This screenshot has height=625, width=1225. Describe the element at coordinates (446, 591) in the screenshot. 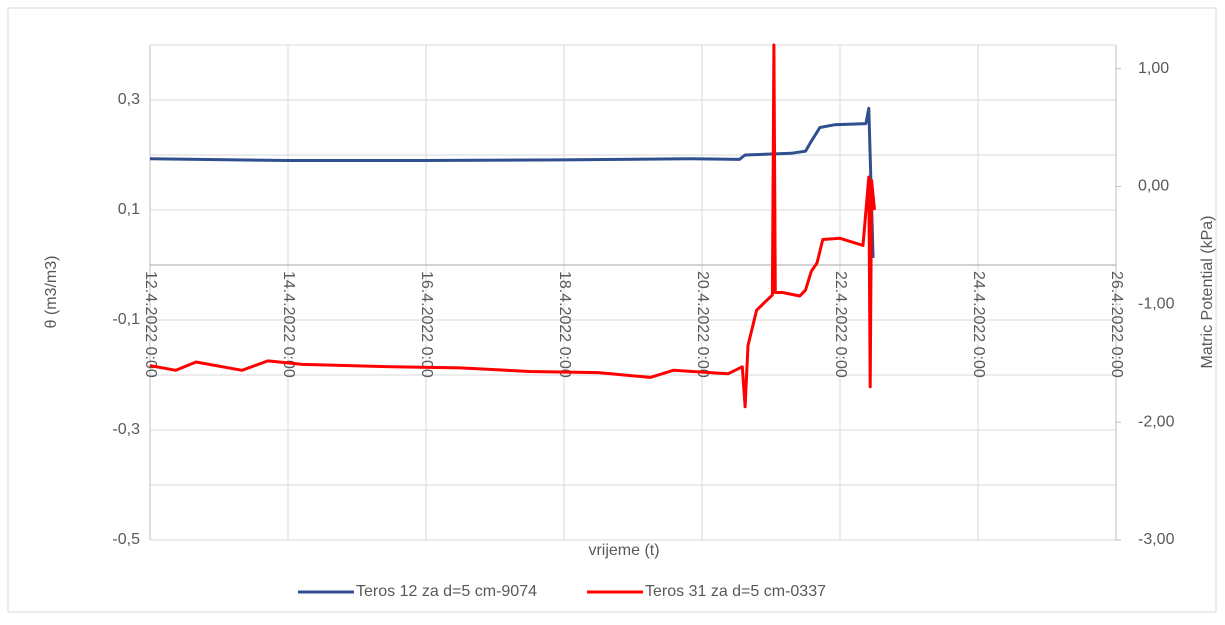

I see `legend-label: Teros 12 za d=5 cm-9074` at that location.